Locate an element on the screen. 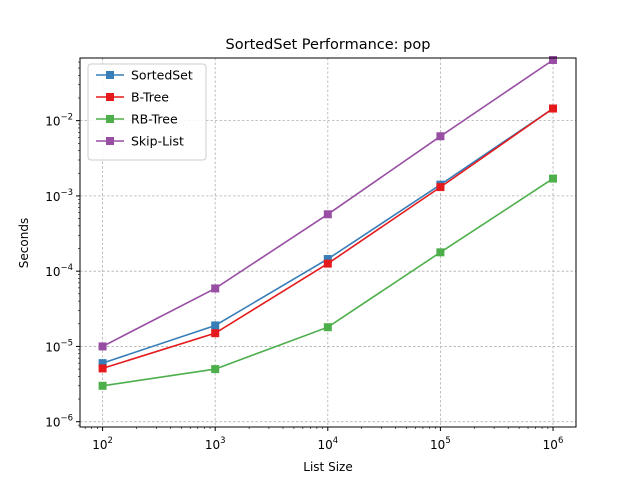 Image resolution: width=640 pixels, height=480 pixels. legend-item: SortedSet is located at coordinates (144, 75).